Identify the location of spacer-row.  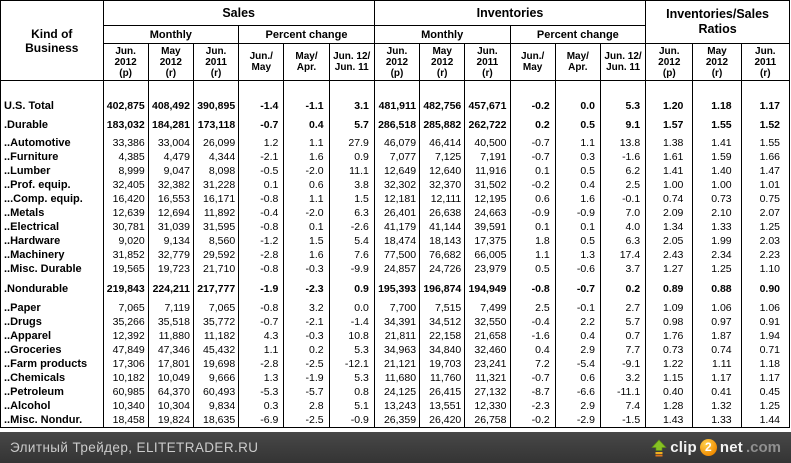
(395, 90).